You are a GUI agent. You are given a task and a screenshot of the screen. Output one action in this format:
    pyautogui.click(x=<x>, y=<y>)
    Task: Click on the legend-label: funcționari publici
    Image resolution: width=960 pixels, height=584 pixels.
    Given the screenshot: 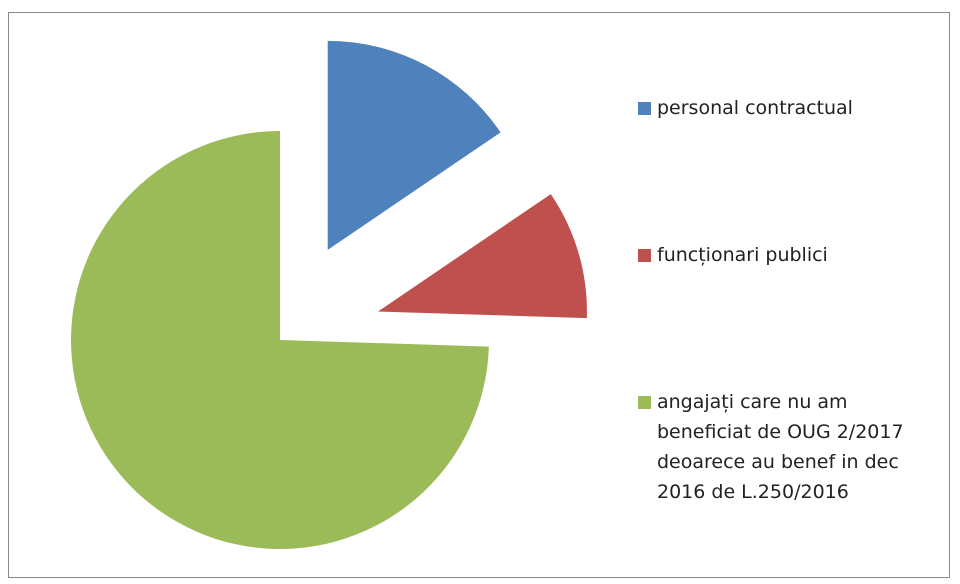 What is the action you would take?
    pyautogui.click(x=742, y=255)
    